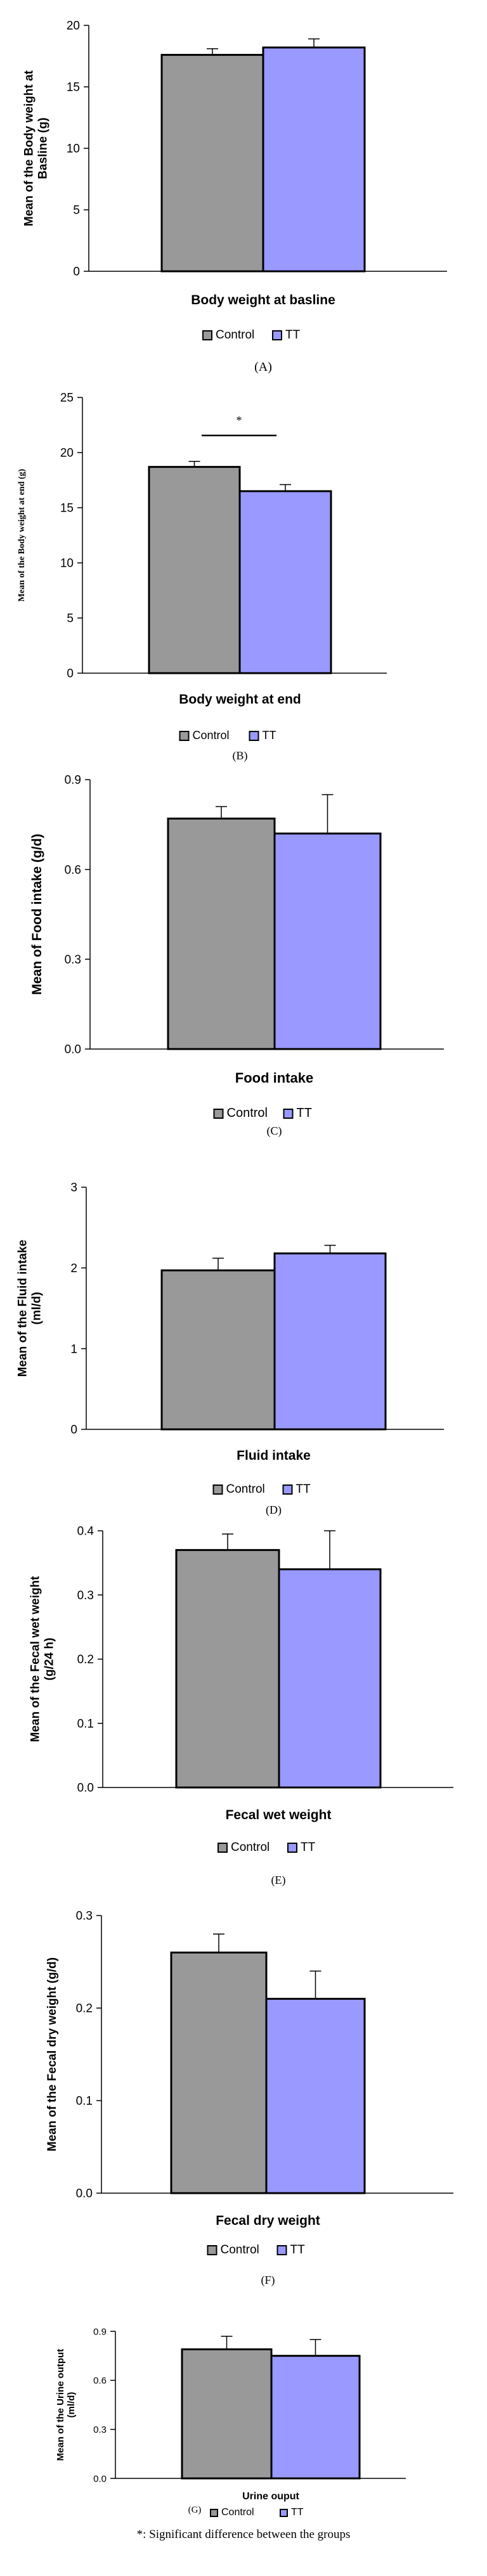 This screenshot has height=2576, width=487. I want to click on y-axis-label: Mean of the Fecal wet weight(g/24 h), so click(43, 1659).